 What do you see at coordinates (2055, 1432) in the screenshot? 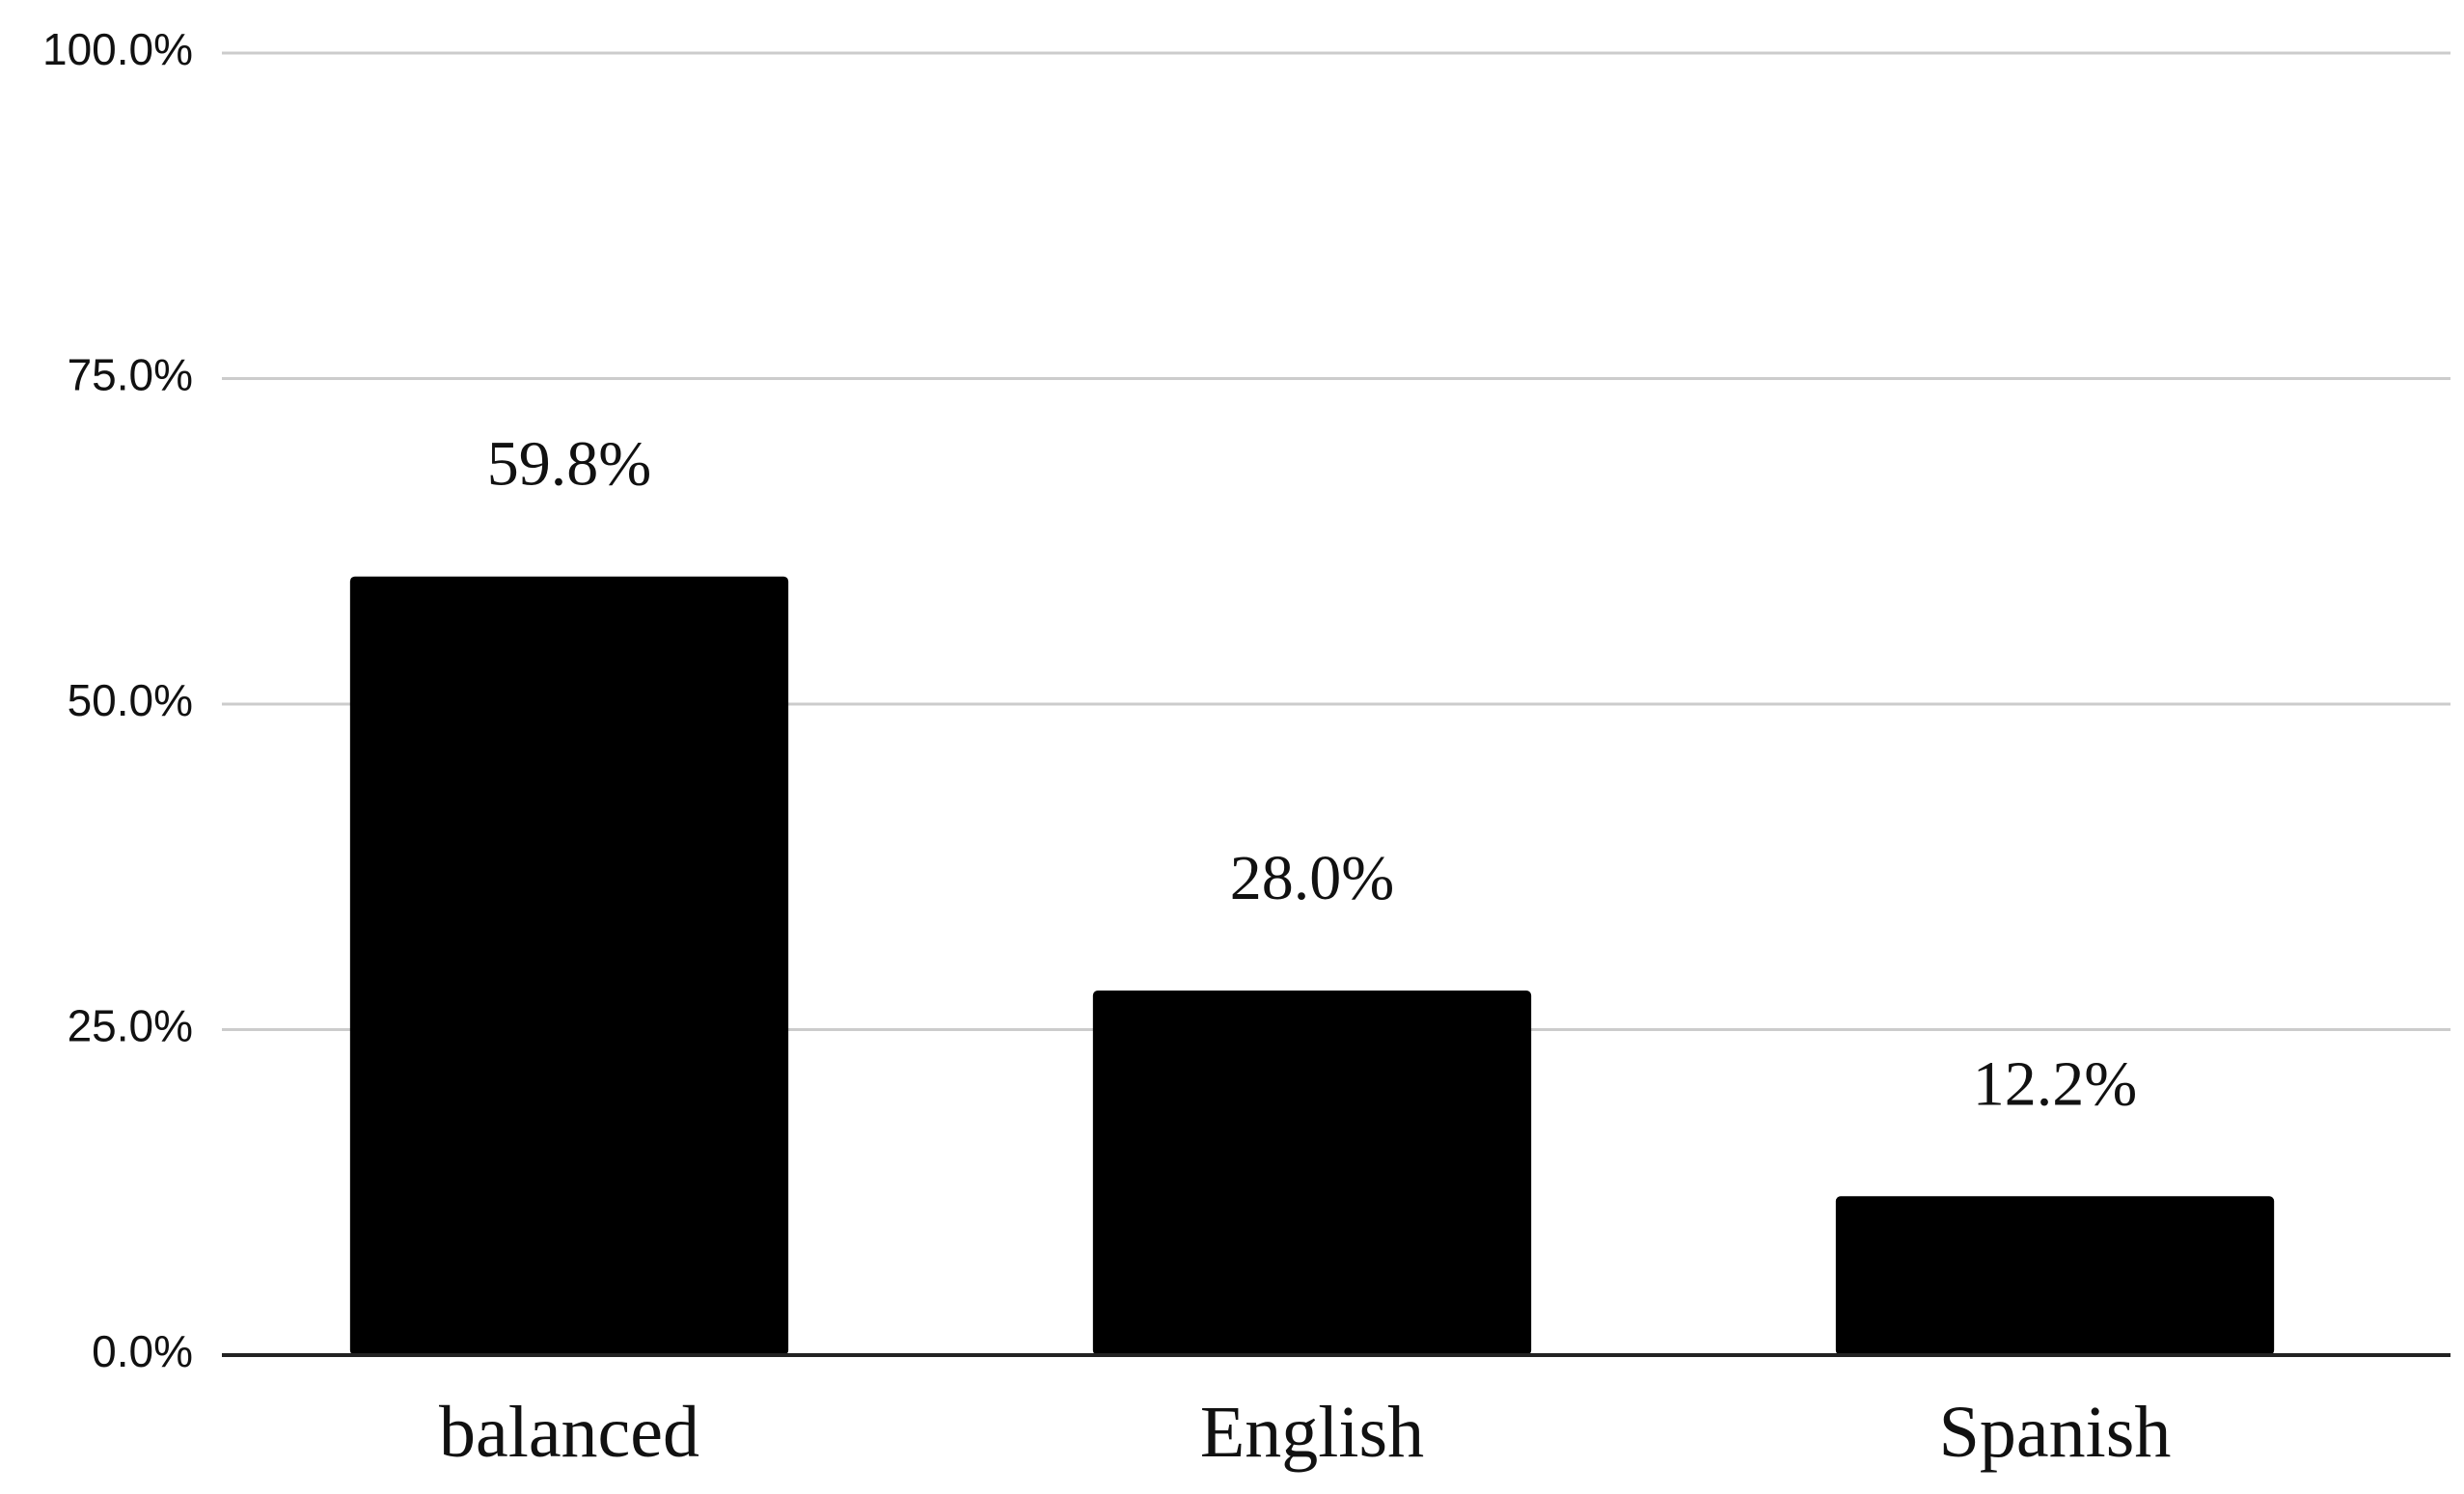
I see `x-tick-label: Spanish` at bounding box center [2055, 1432].